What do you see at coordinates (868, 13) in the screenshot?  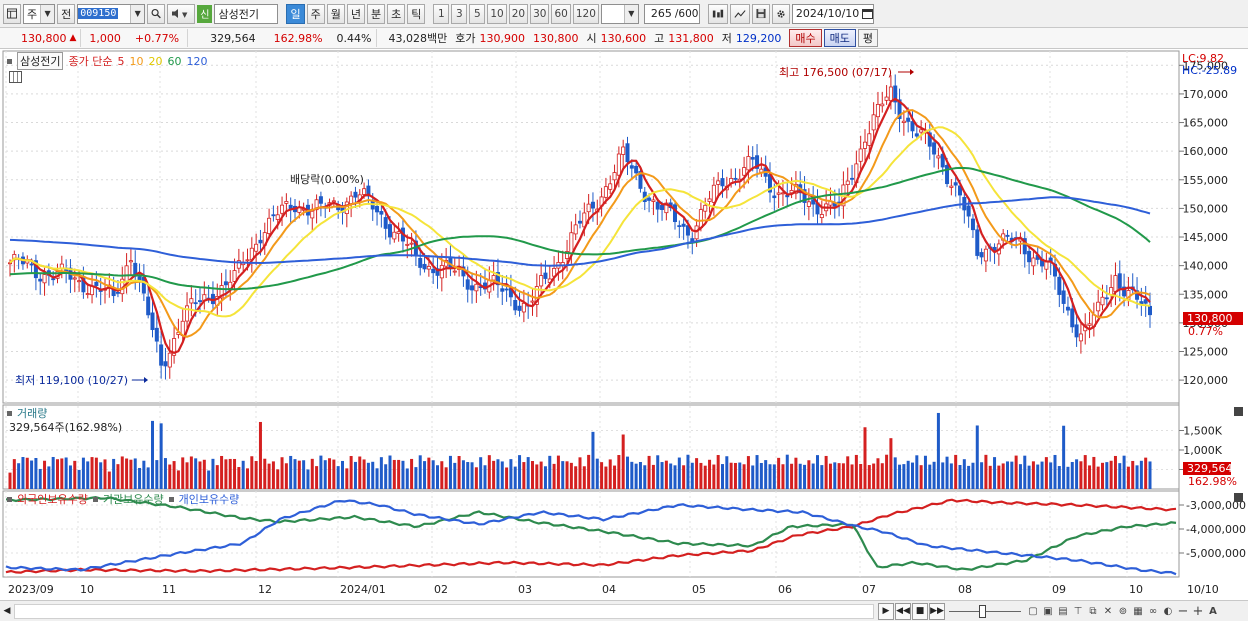 I see `calendar-icon` at bounding box center [868, 13].